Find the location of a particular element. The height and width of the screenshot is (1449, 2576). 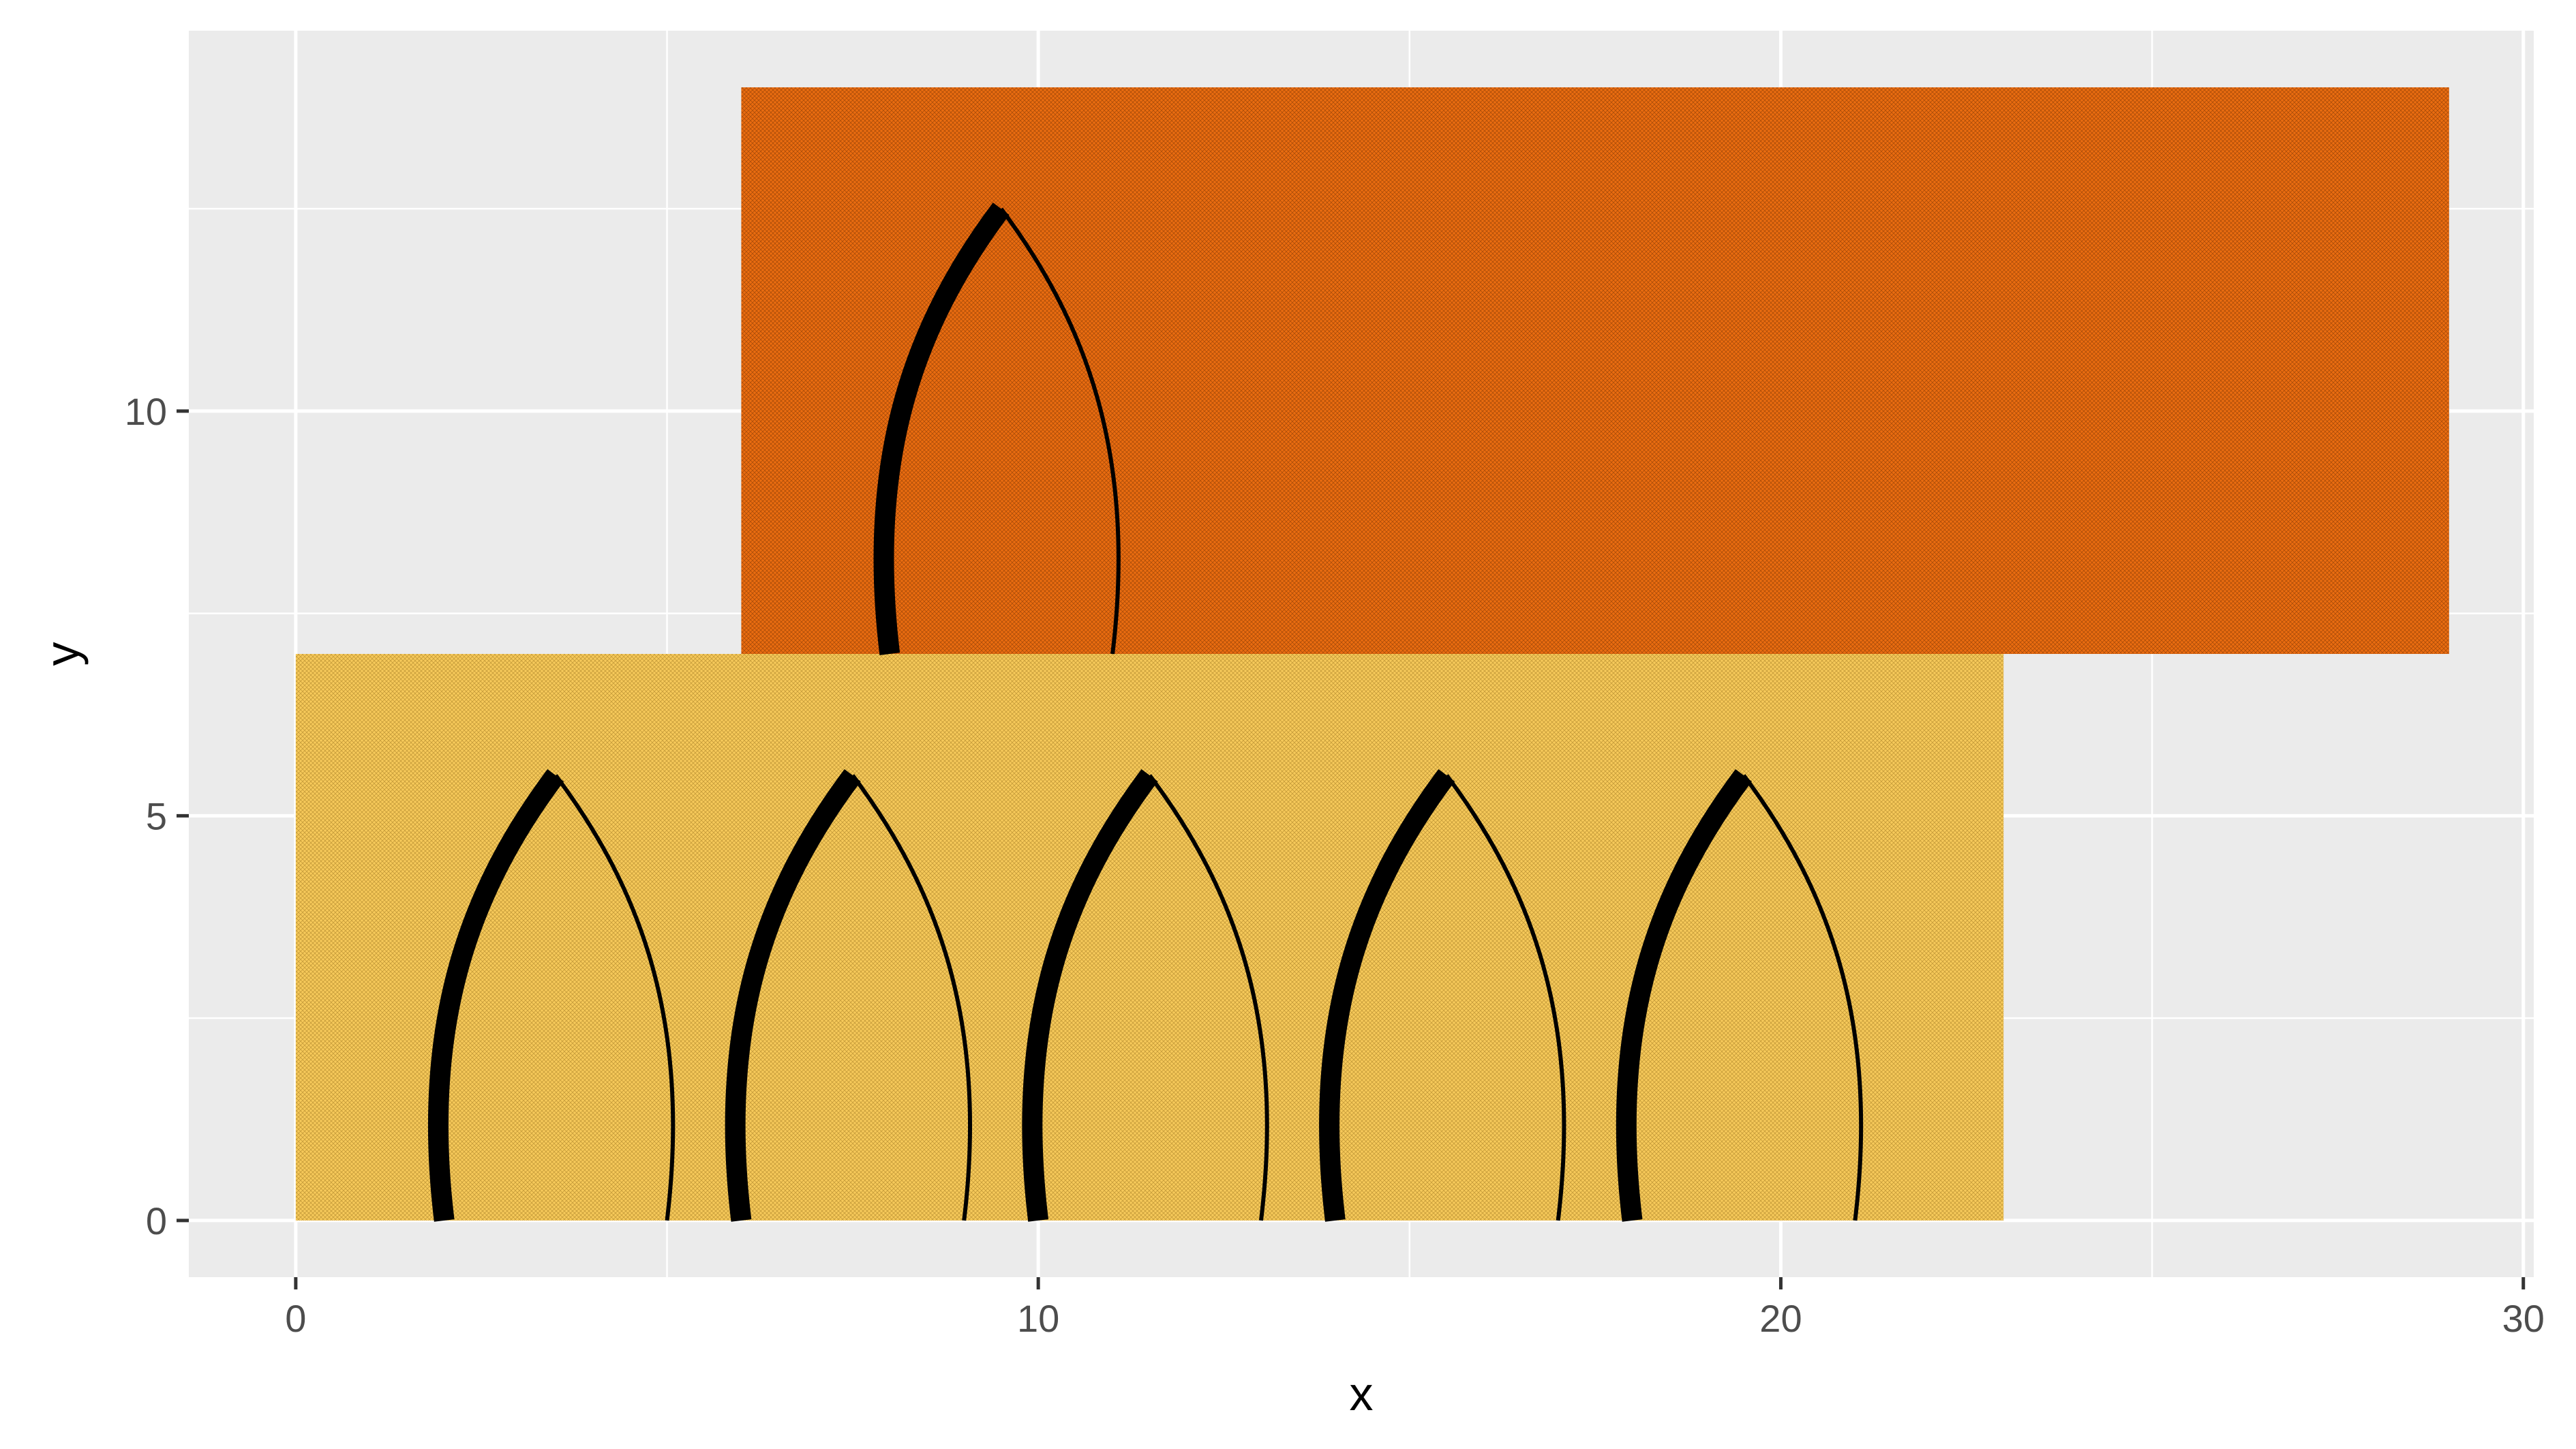

y-axis-title: y is located at coordinates (62, 654).